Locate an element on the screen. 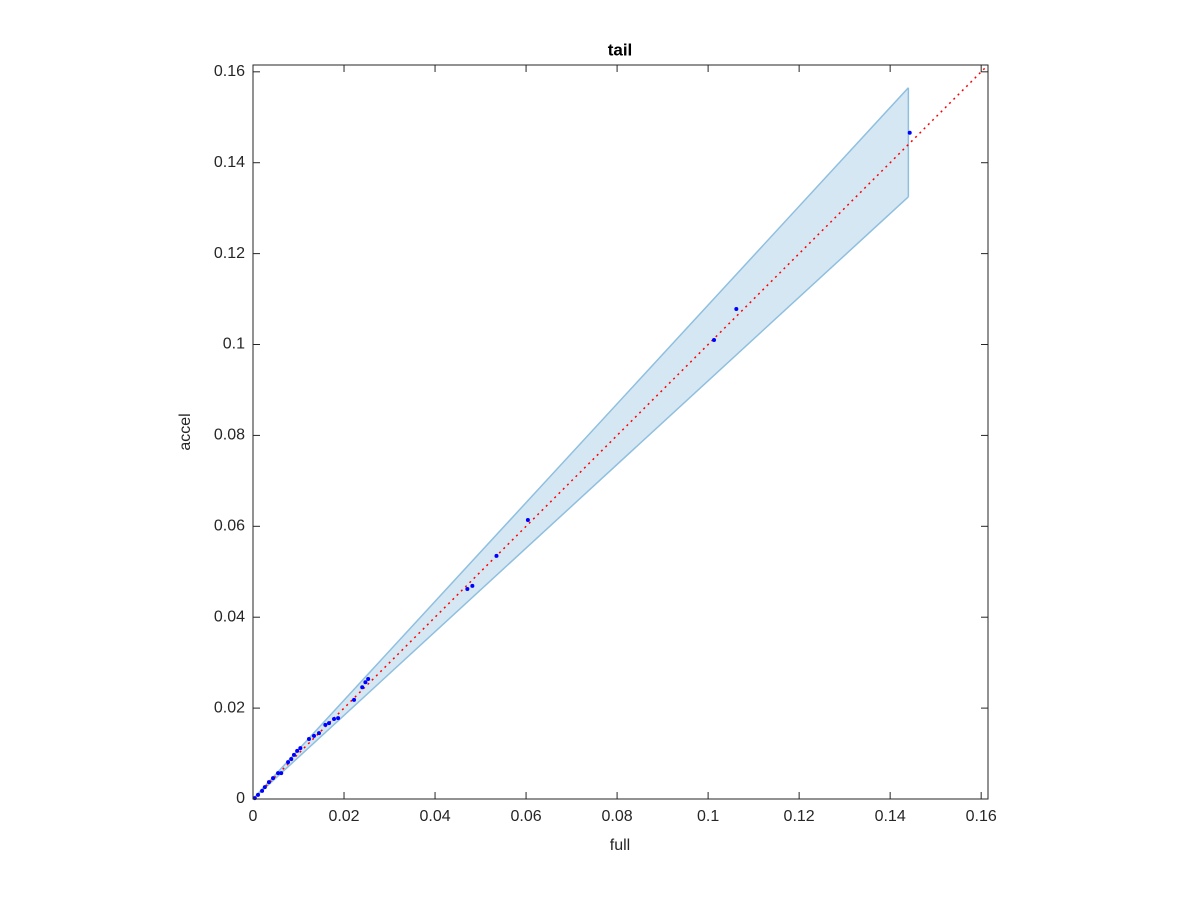  y-tick-label: 0.14 is located at coordinates (229, 162).